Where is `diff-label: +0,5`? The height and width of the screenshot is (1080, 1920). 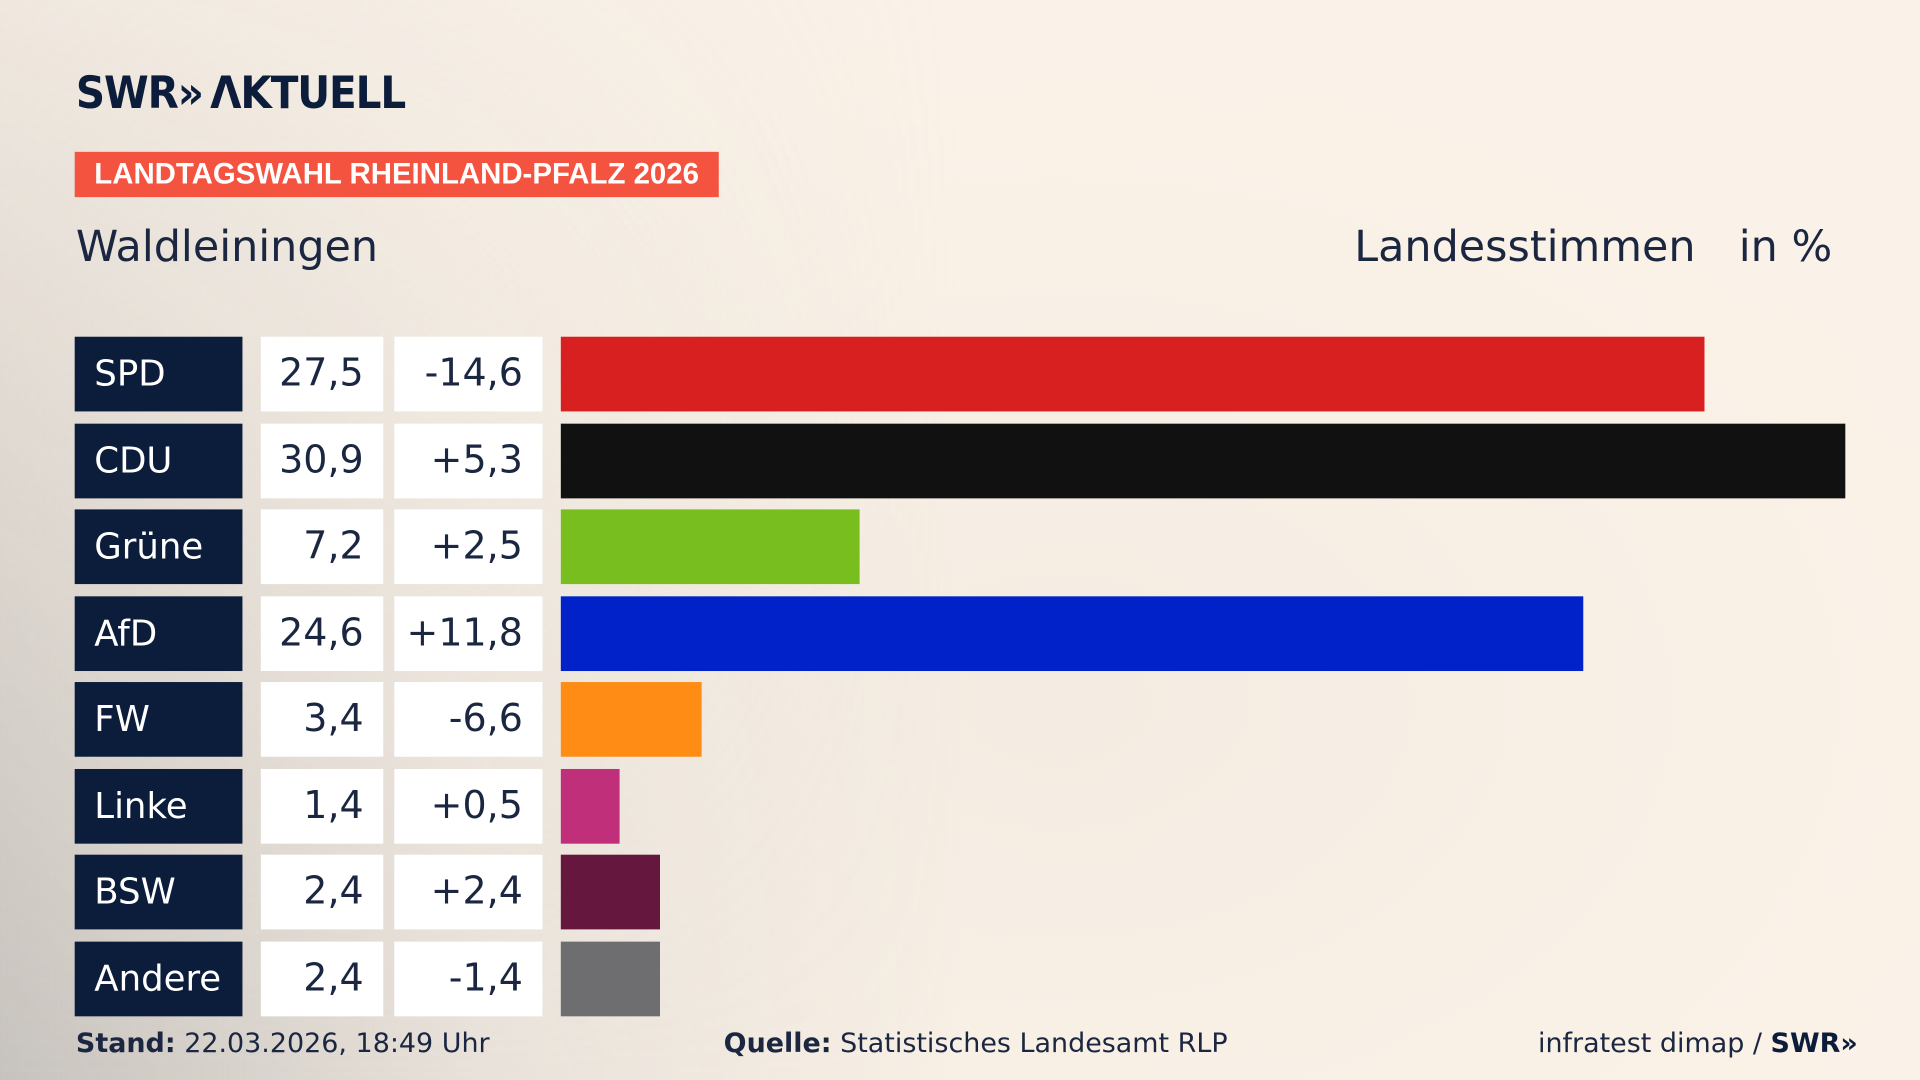
diff-label: +0,5 is located at coordinates (468, 806).